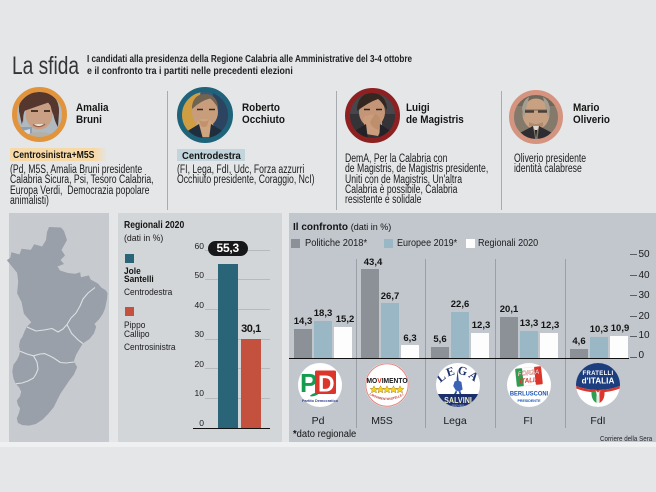  What do you see at coordinates (320, 401) in the screenshot?
I see `svg-text: Partito Democratico` at bounding box center [320, 401].